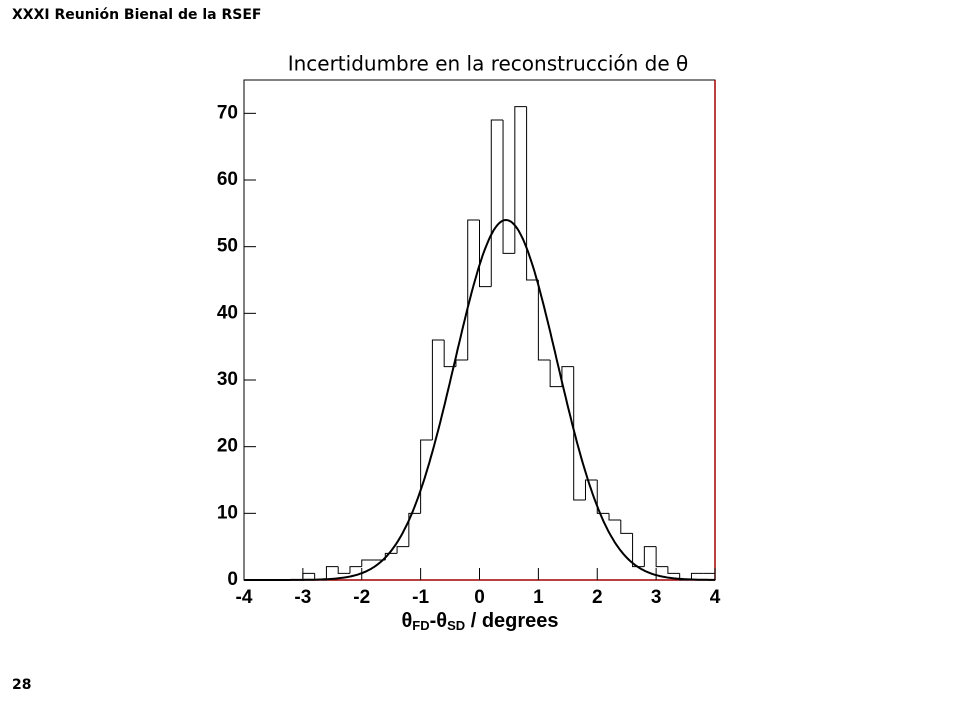 The image size is (960, 720). What do you see at coordinates (227, 246) in the screenshot?
I see `y-tick-label: 50` at bounding box center [227, 246].